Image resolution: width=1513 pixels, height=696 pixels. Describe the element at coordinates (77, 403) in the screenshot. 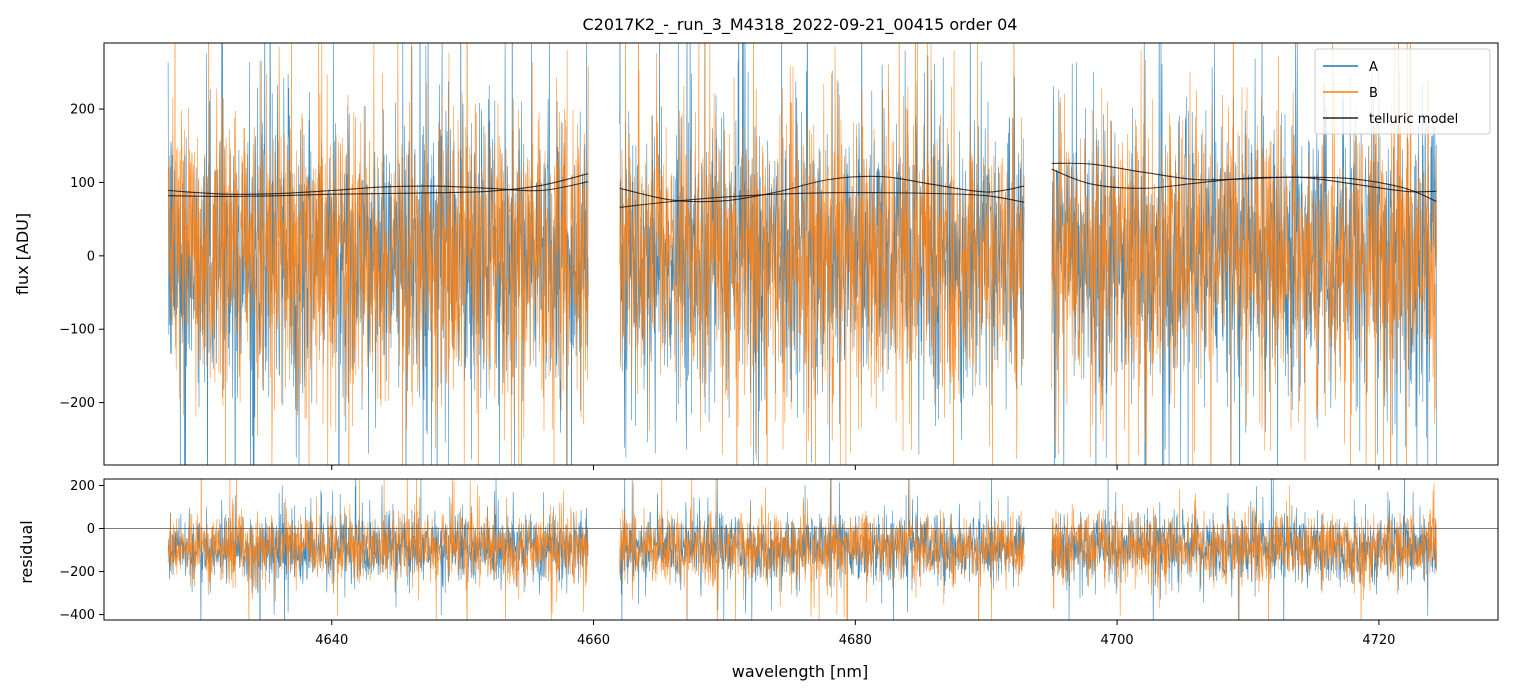

I see `flux-y-tick-label: −200` at that location.